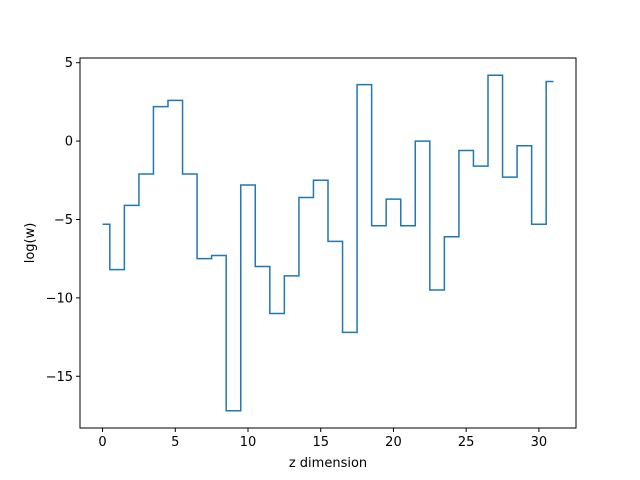 The image size is (640, 480). Describe the element at coordinates (393, 442) in the screenshot. I see `x-tick-label: 20` at that location.